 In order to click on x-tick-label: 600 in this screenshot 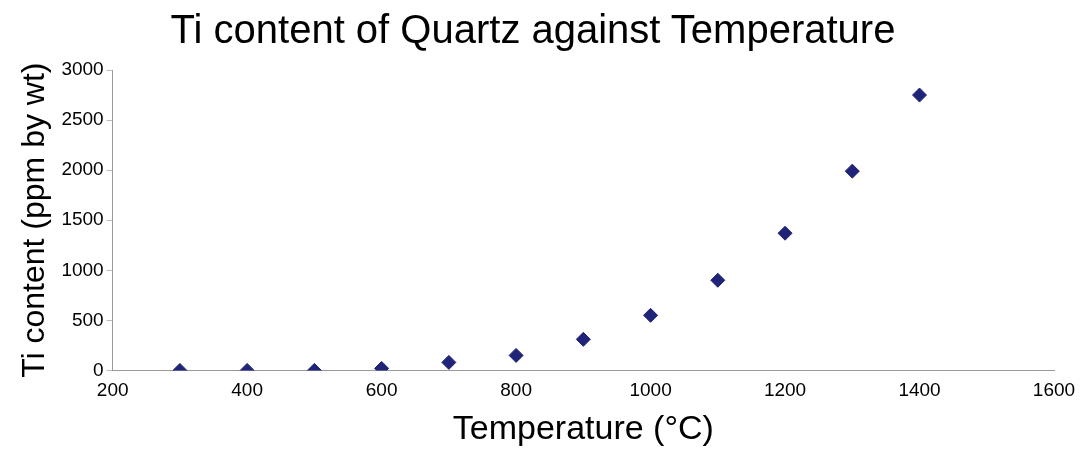, I will do `click(381, 390)`.